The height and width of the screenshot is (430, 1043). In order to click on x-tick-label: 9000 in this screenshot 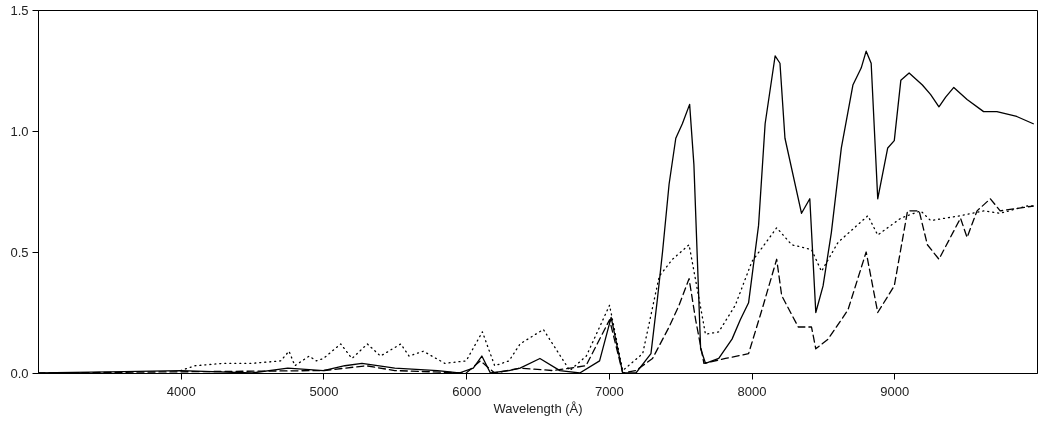, I will do `click(895, 391)`.